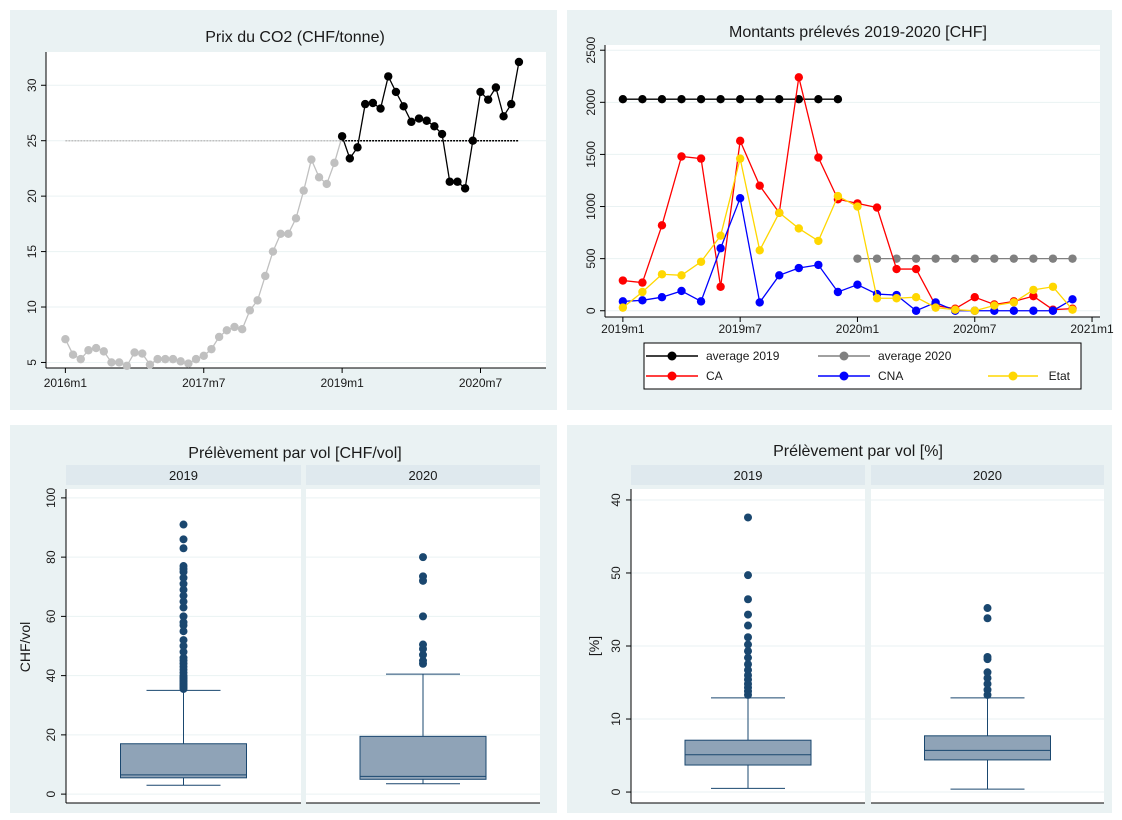 The image size is (1122, 820). Describe the element at coordinates (342, 383) in the screenshot. I see `co2-x-tick-label: 2019m1` at that location.